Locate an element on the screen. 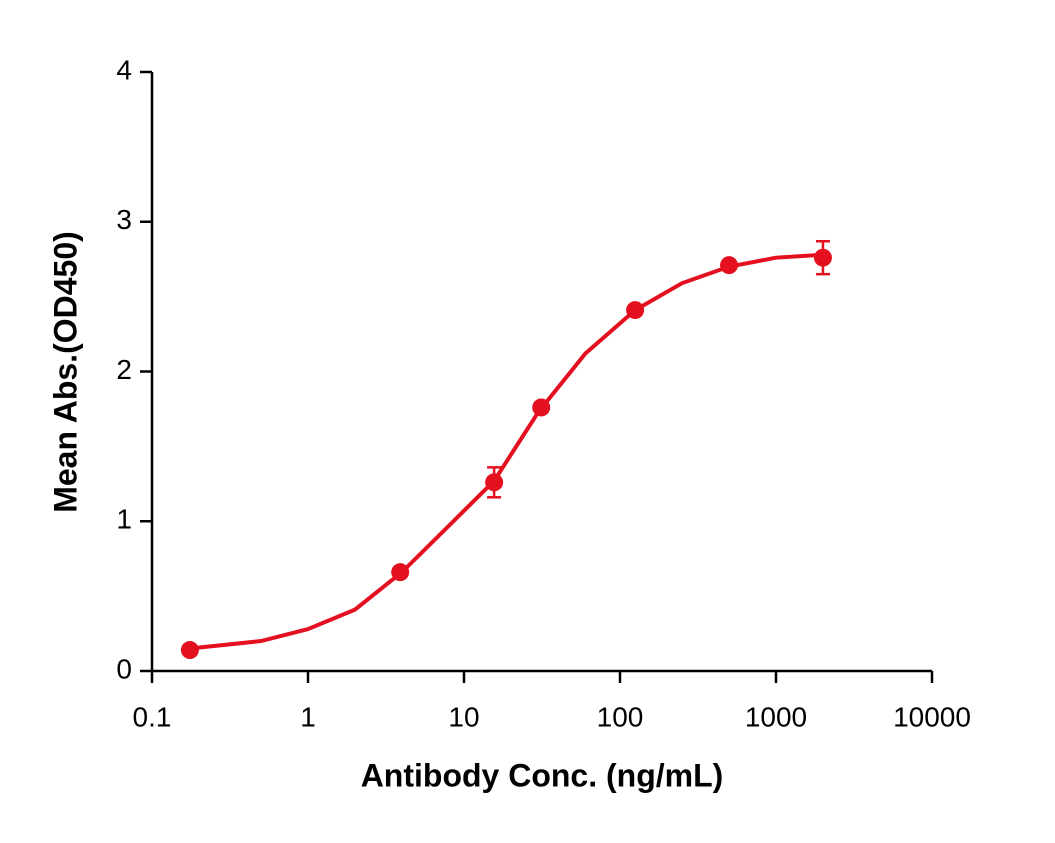 The width and height of the screenshot is (1055, 843). x-tick-label: 10000 is located at coordinates (932, 716).